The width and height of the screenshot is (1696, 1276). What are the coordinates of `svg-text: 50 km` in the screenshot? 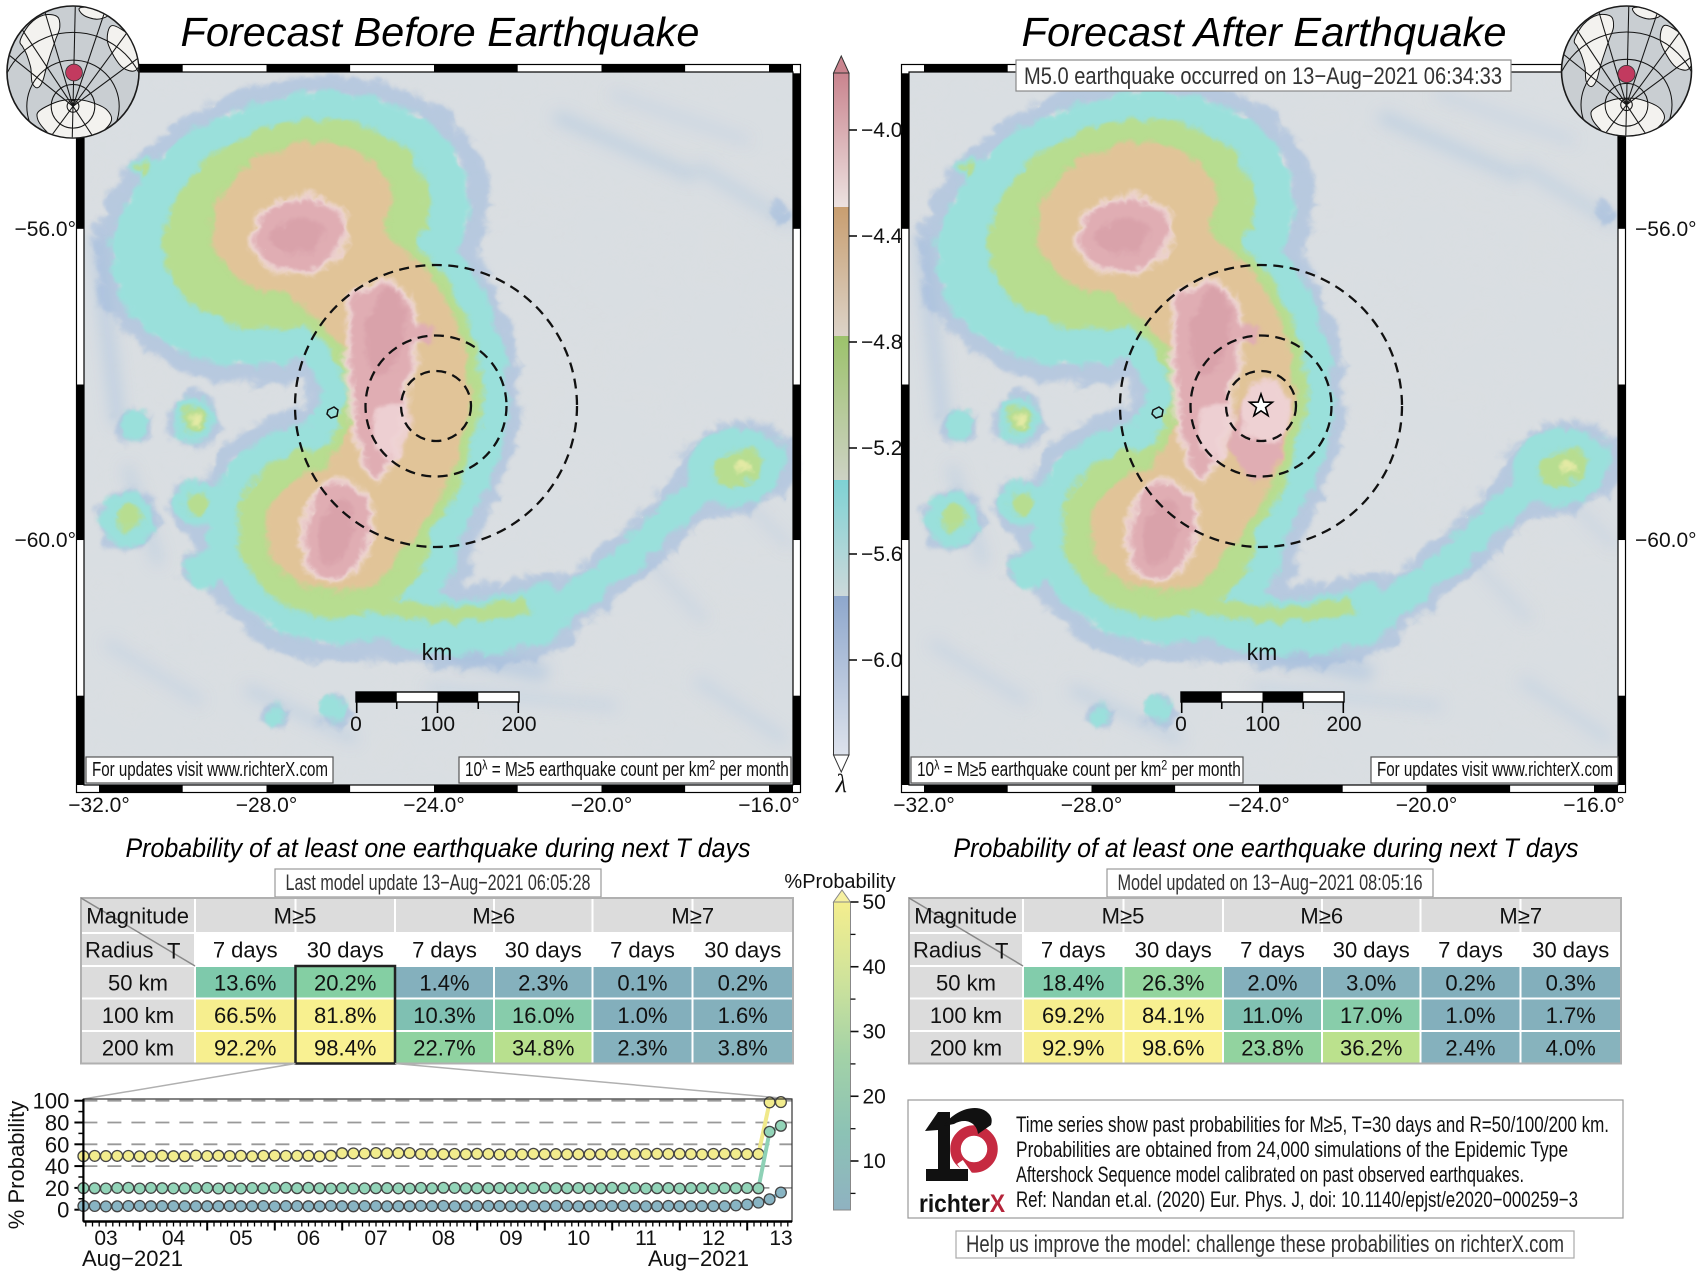 It's located at (966, 982).